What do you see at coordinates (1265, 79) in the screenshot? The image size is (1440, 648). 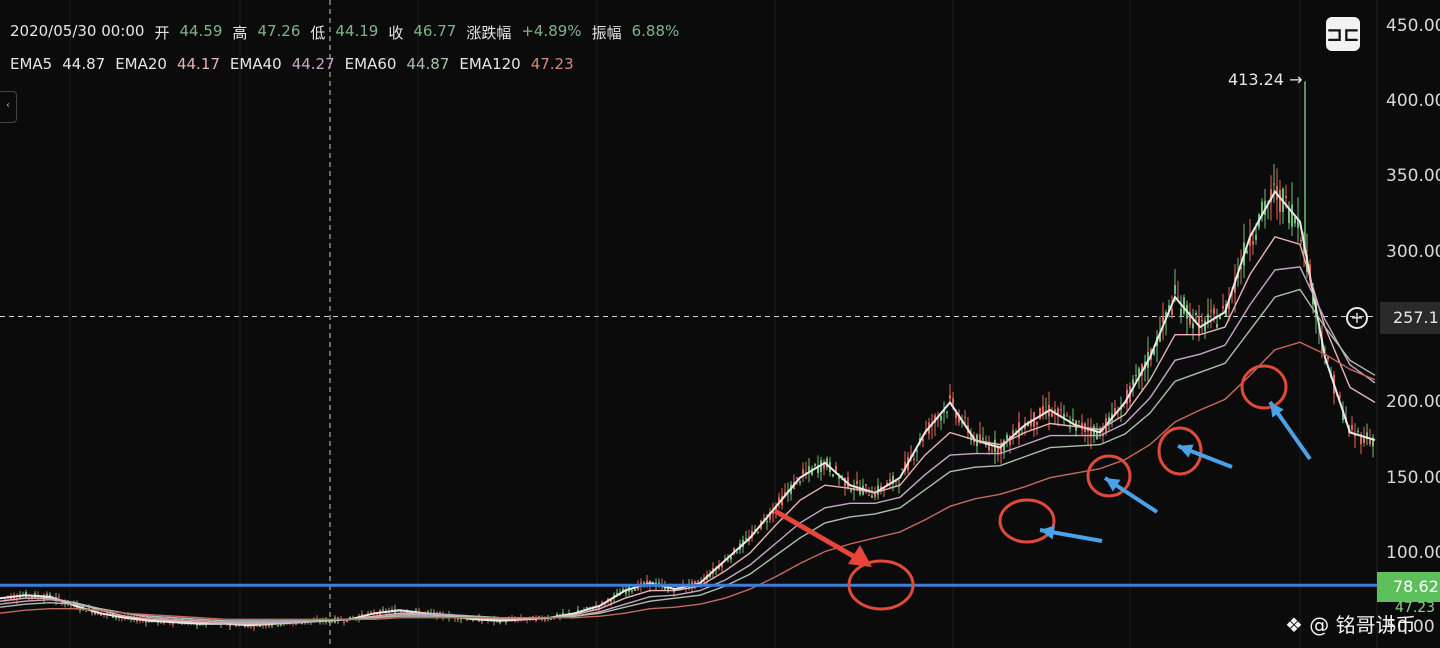 I see `max-price-label: 413.24 →` at bounding box center [1265, 79].